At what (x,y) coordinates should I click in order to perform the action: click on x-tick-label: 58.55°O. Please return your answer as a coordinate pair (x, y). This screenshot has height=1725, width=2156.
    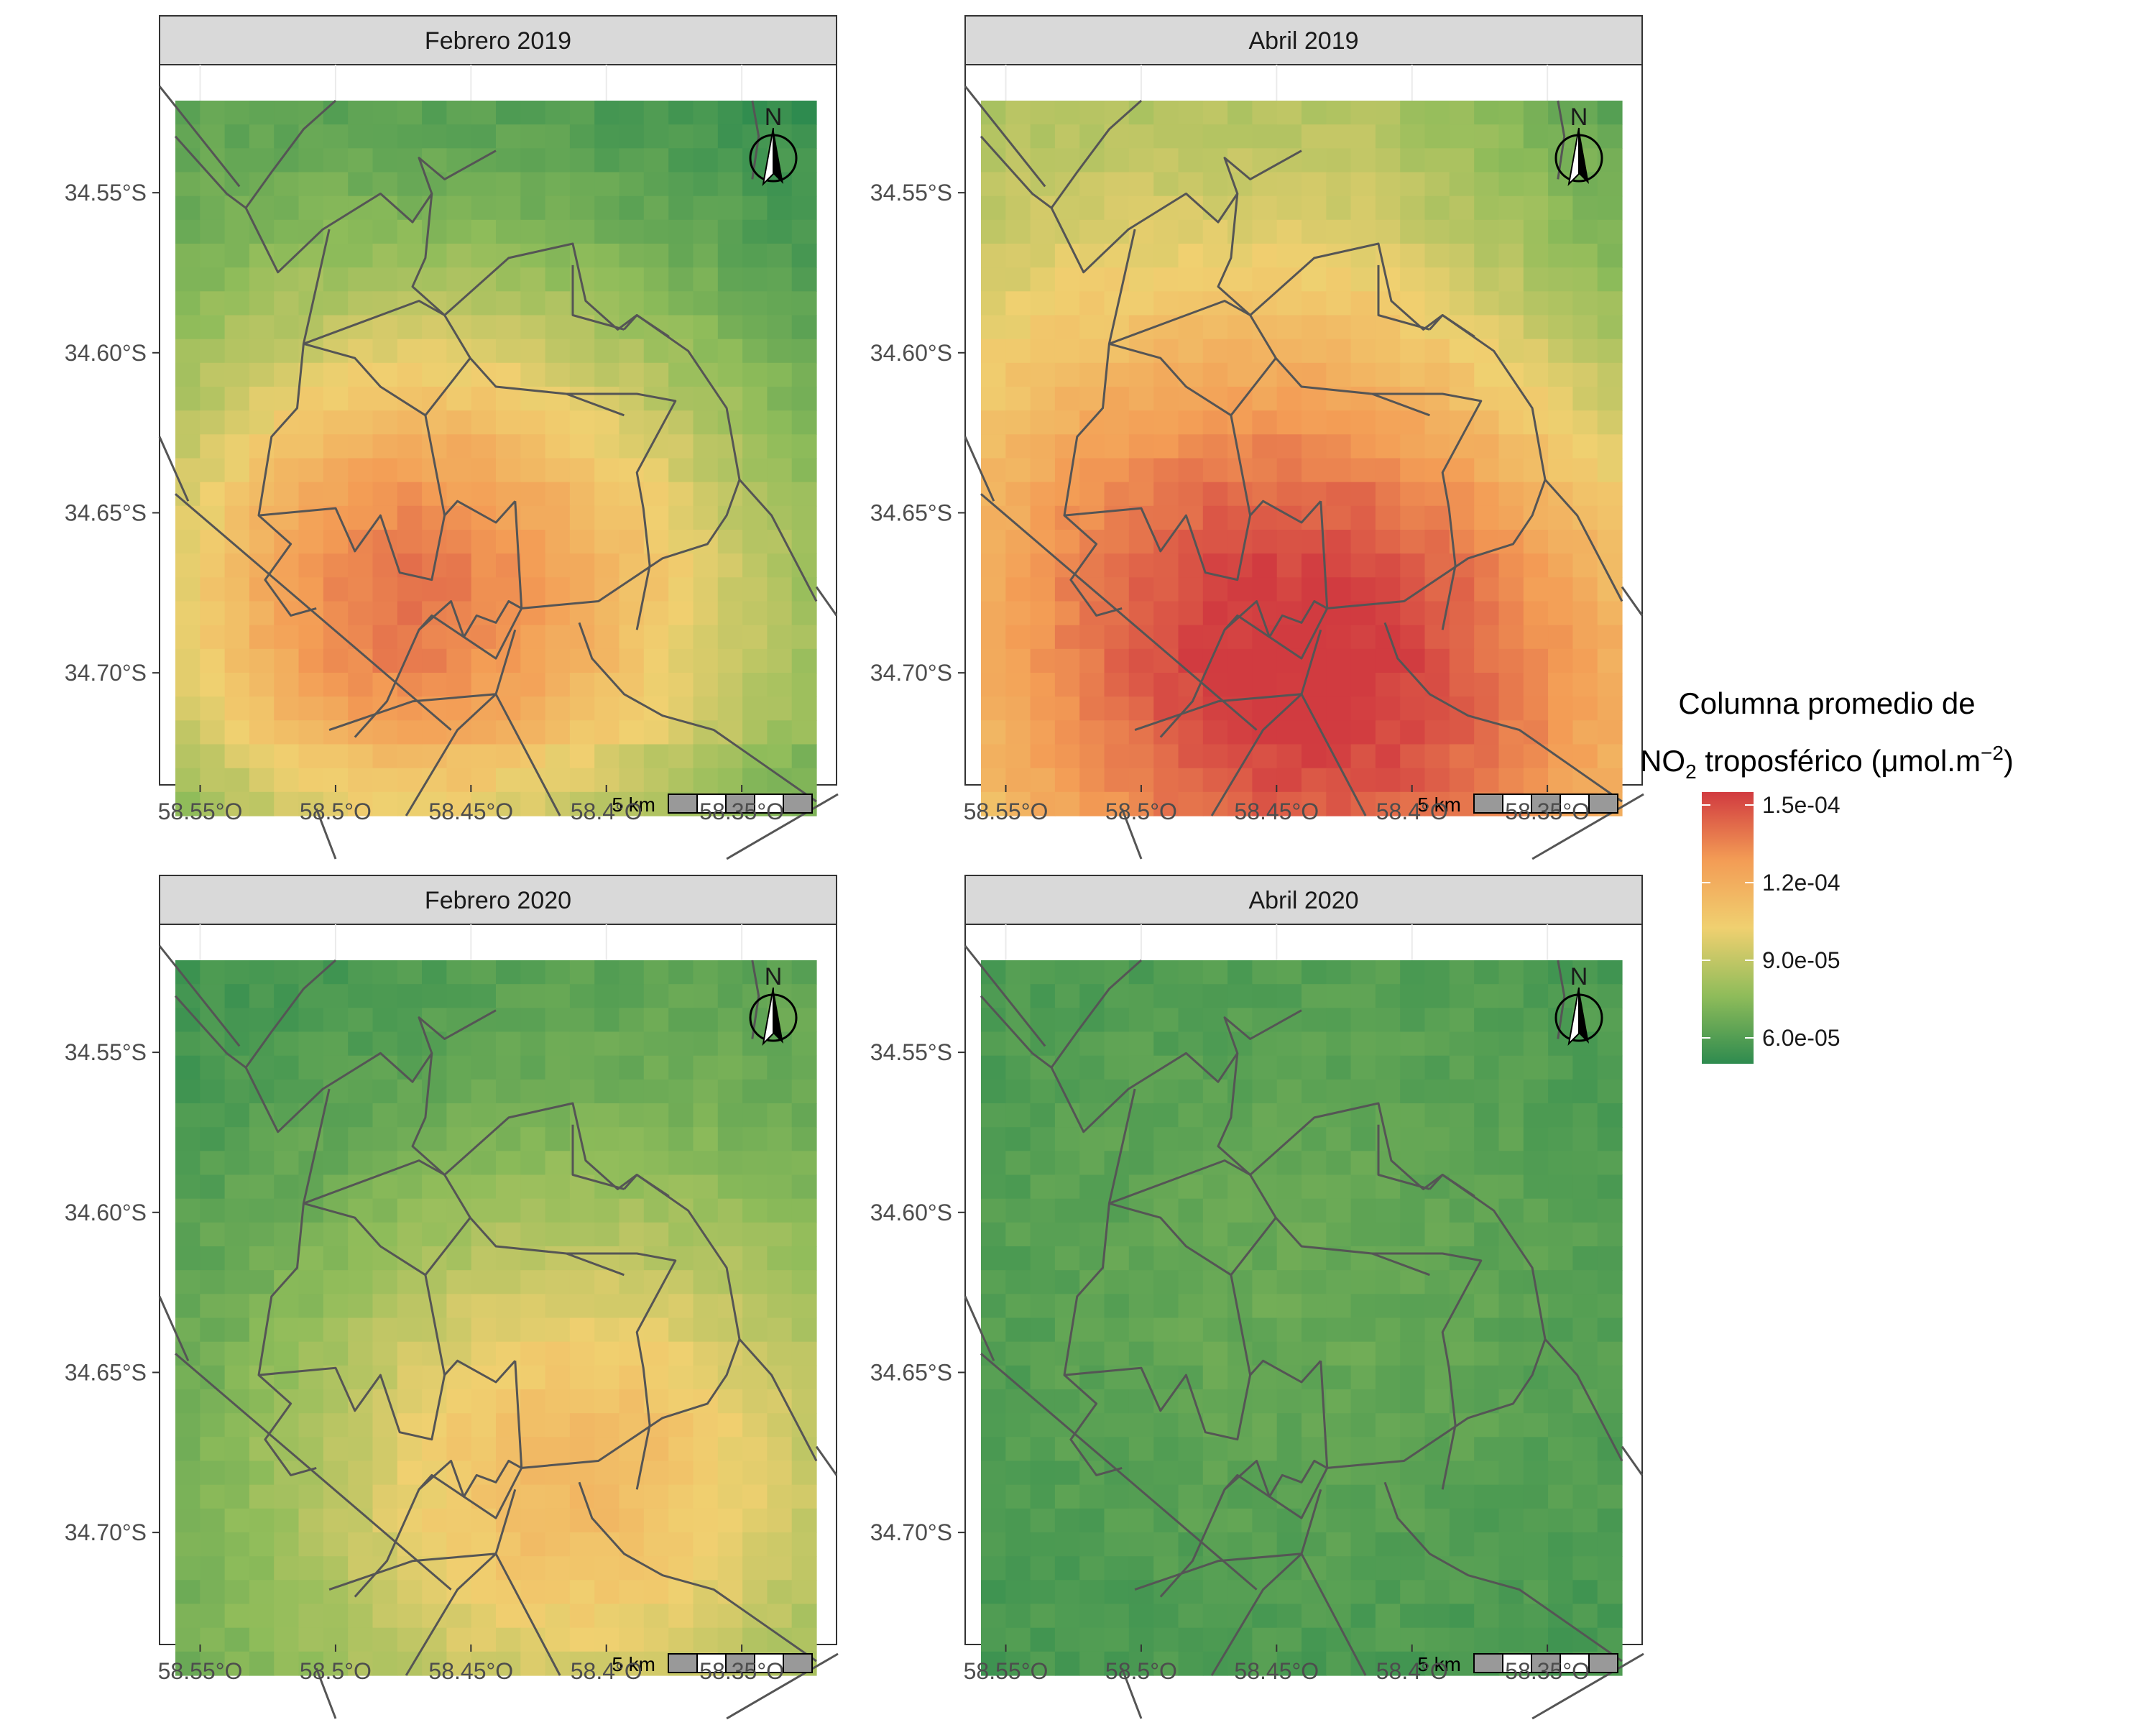
    Looking at the image, I should click on (200, 1671).